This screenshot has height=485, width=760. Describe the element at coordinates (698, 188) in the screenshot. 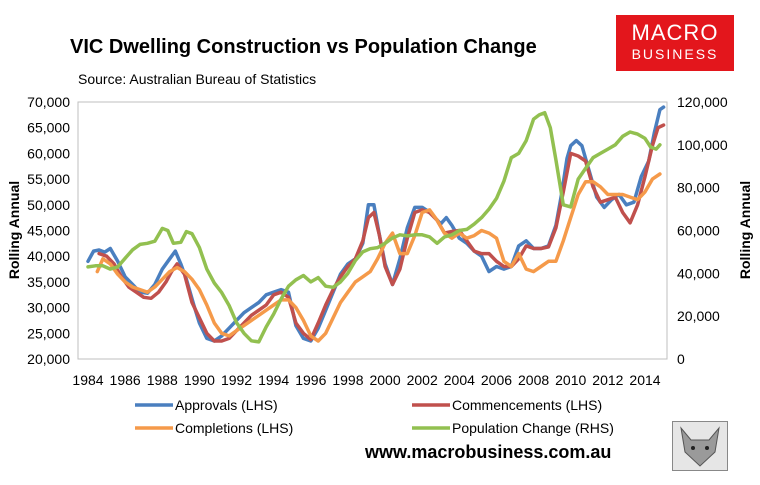

I see `right-tick-label: 80,000` at that location.